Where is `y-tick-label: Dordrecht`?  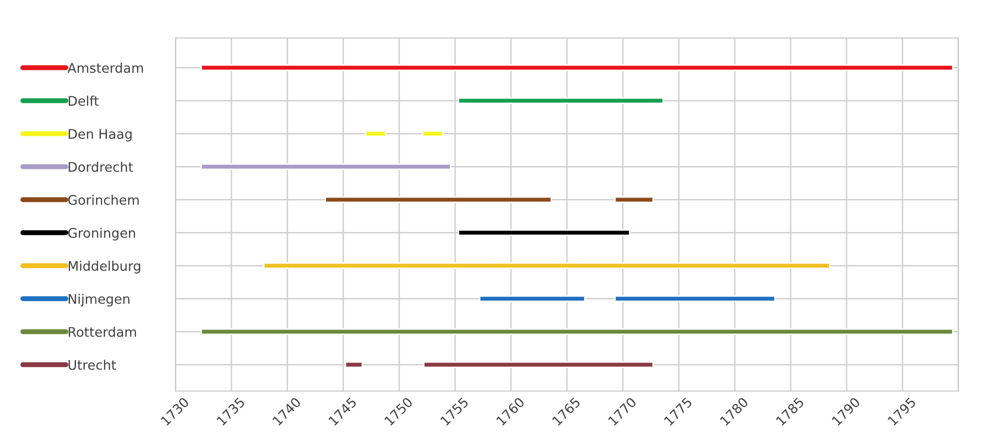
y-tick-label: Dordrecht is located at coordinates (100, 167).